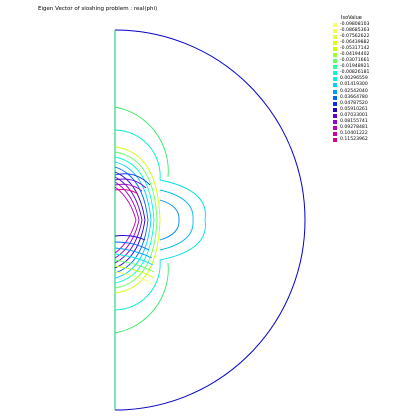 The image size is (420, 420). Describe the element at coordinates (355, 37) in the screenshot. I see `legend-label: -0.07562622` at that location.